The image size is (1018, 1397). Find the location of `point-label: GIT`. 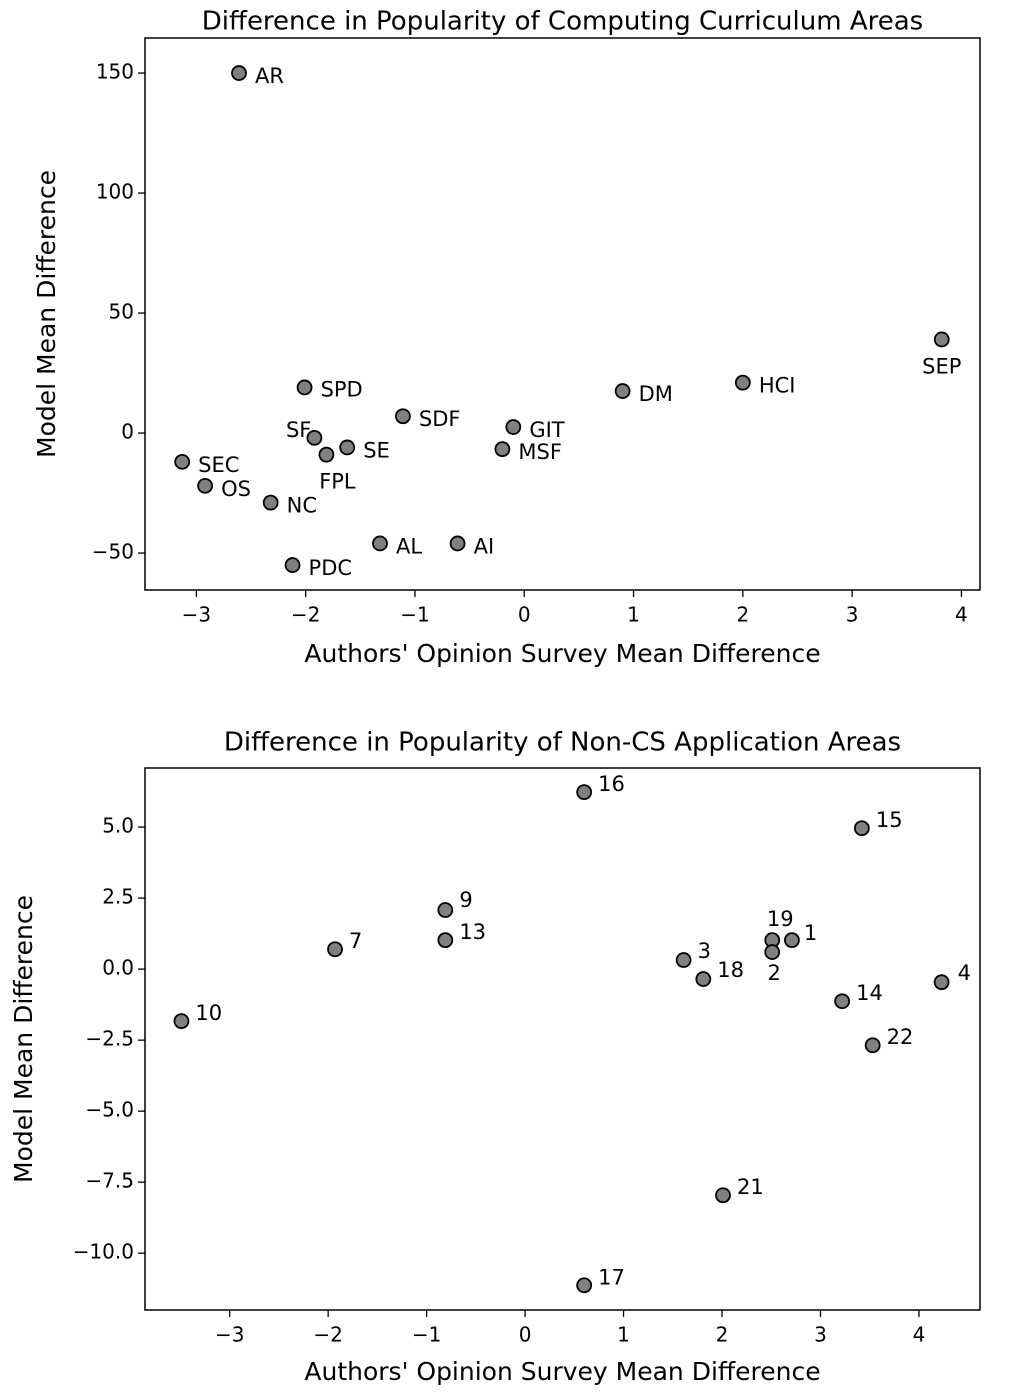

point-label: GIT is located at coordinates (546, 430).